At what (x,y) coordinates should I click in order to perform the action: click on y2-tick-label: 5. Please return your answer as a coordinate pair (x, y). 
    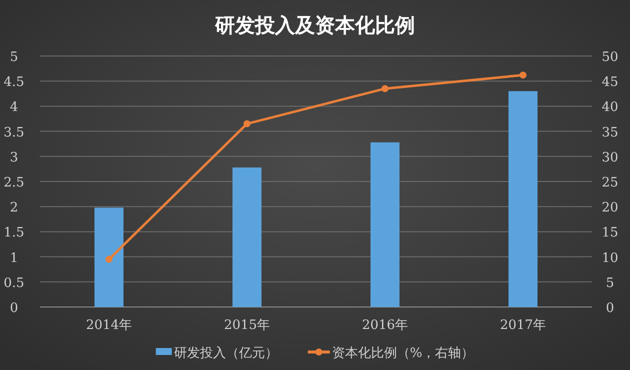
    Looking at the image, I should click on (610, 283).